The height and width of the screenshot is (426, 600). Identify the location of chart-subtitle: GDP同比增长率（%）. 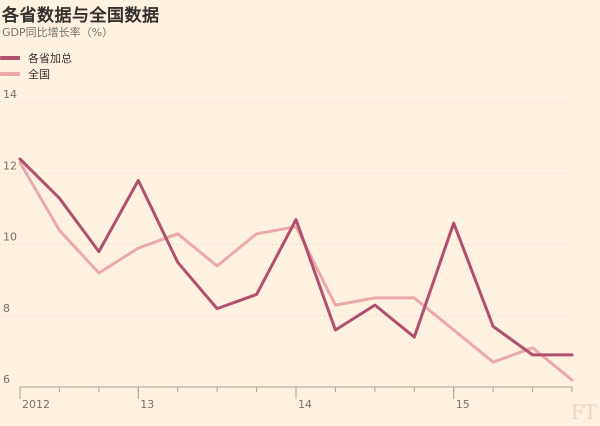
(58, 32).